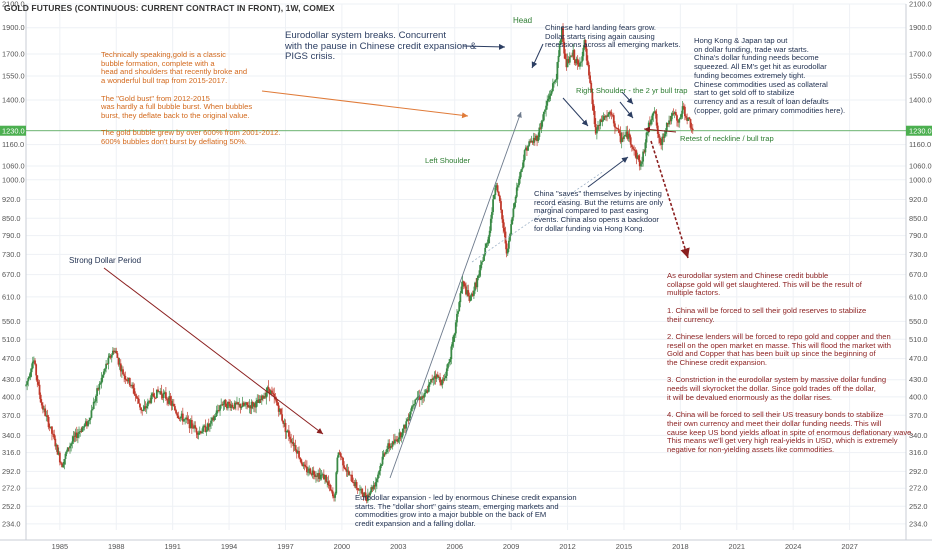 The height and width of the screenshot is (550, 932). I want to click on y-tick-label-left: 1400.0, so click(13, 100).